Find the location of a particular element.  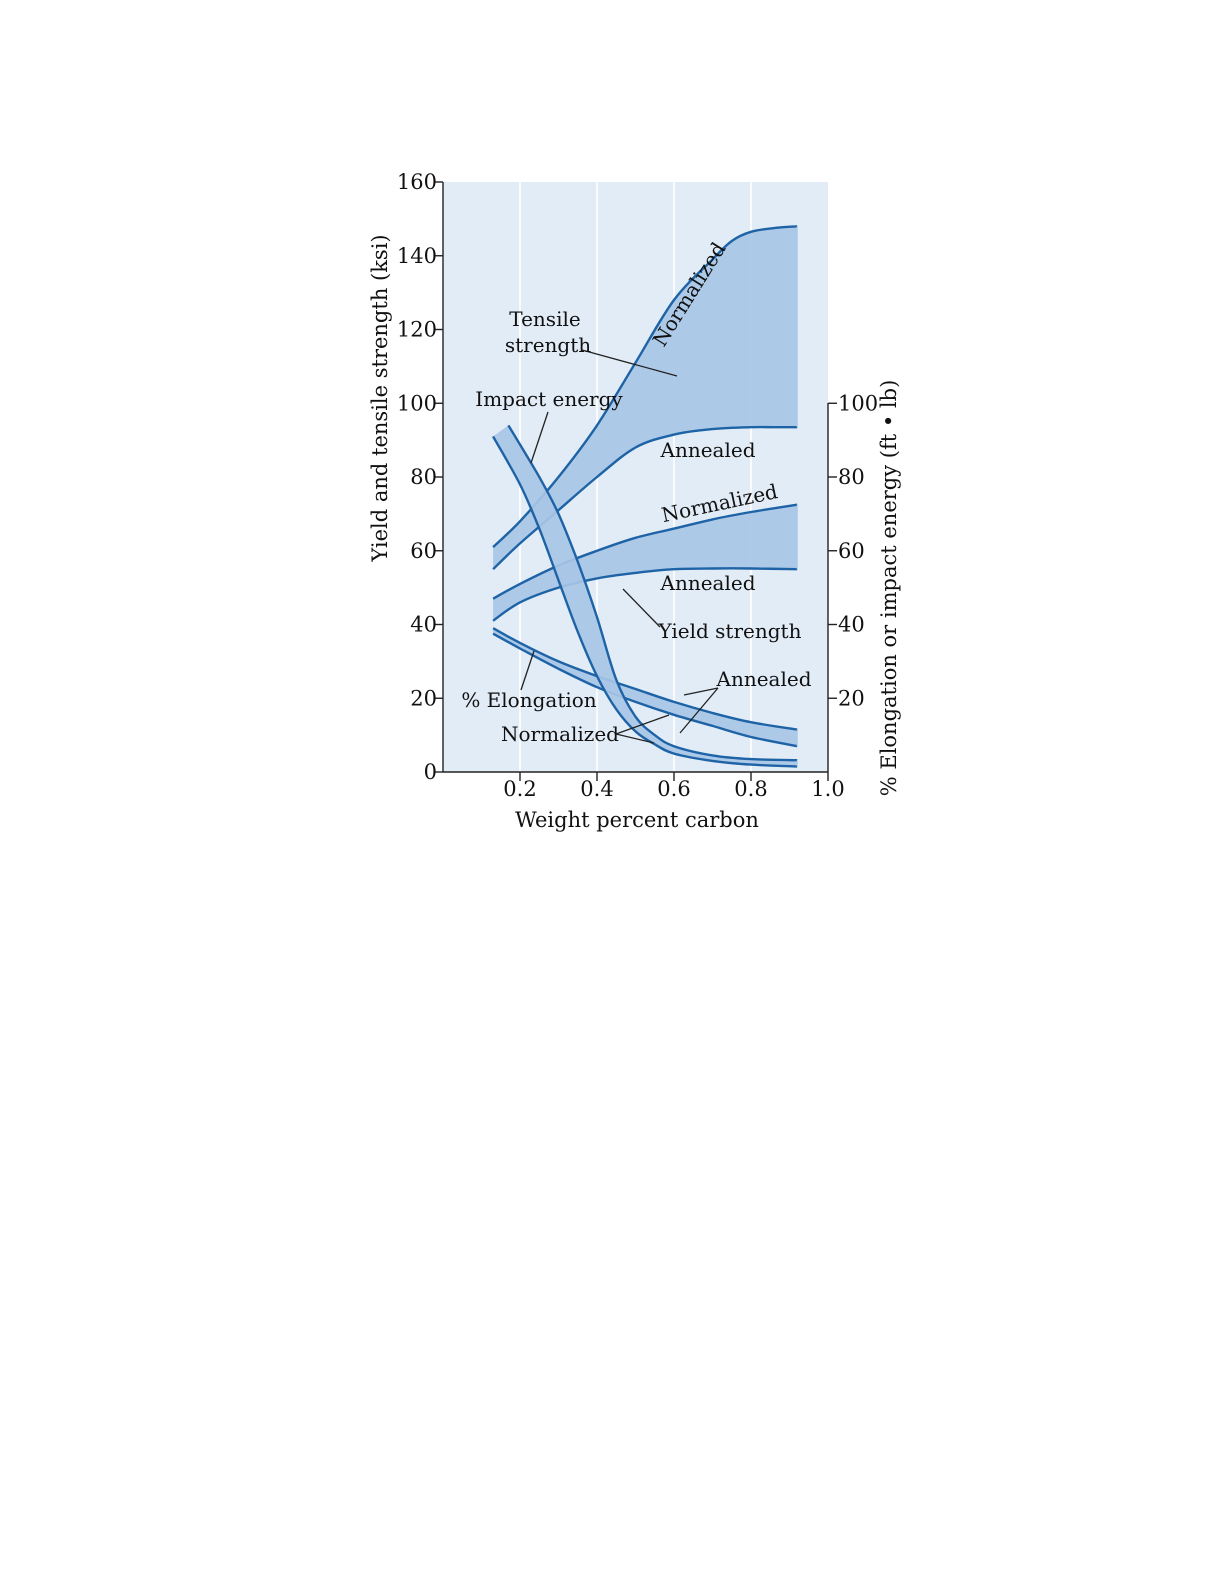

y-left-tick-label-4: 80 is located at coordinates (423, 477).